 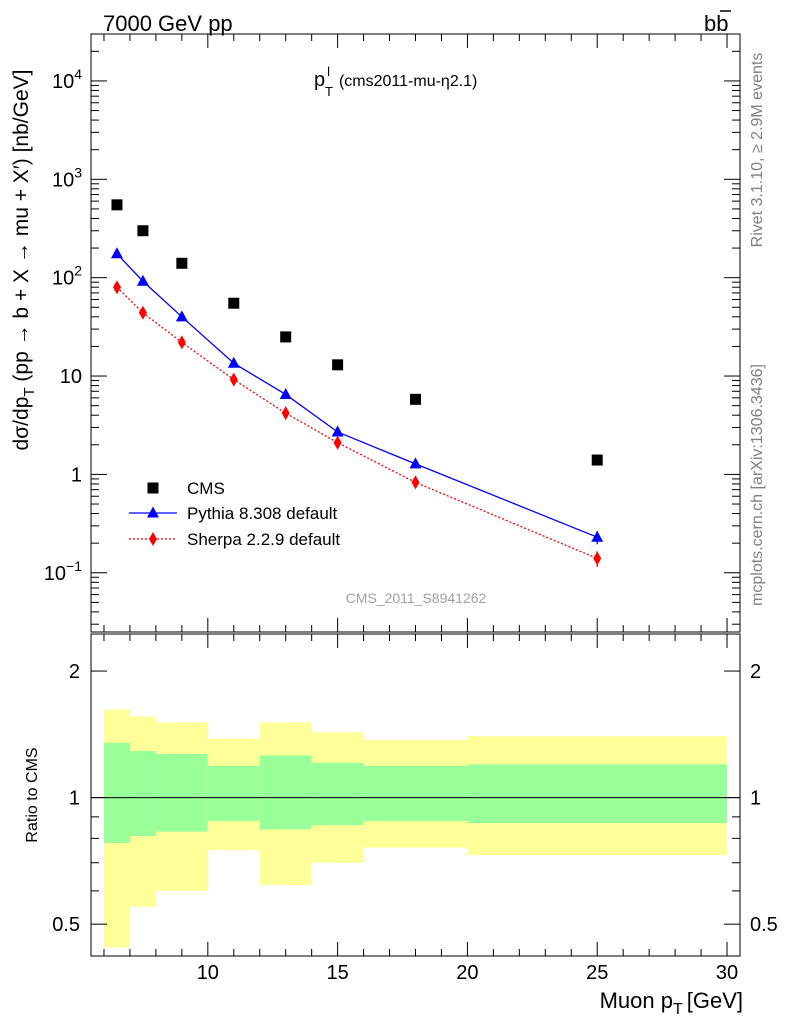 I want to click on analysis-watermark: CMS_2011_S8941262, so click(x=416, y=598).